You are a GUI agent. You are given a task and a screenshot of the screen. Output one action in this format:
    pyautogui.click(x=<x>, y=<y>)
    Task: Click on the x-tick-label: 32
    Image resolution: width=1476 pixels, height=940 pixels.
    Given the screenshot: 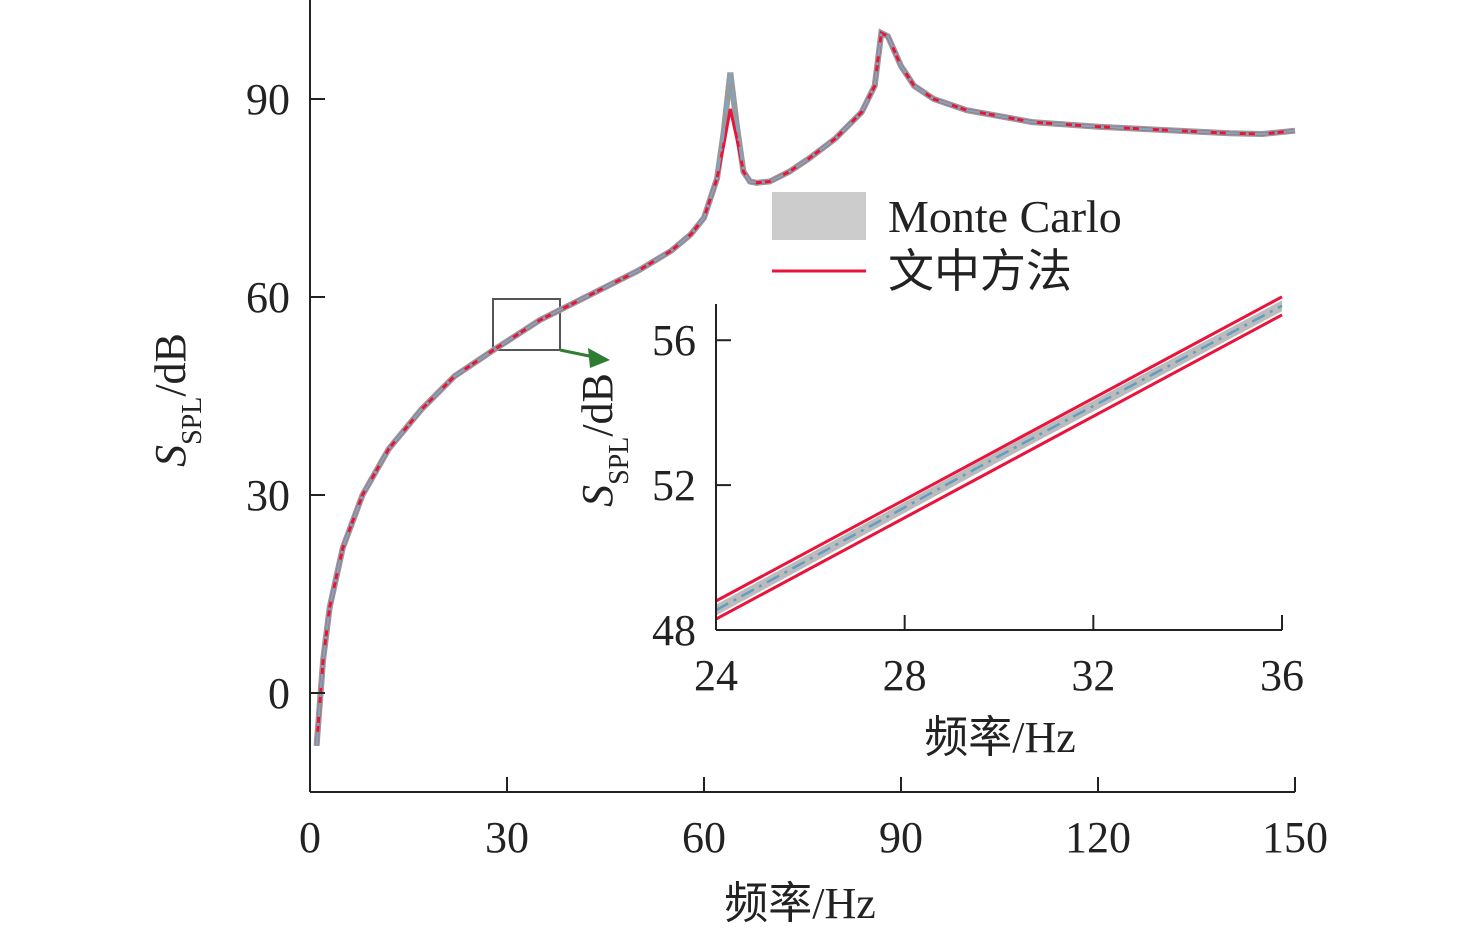 What is the action you would take?
    pyautogui.click(x=1093, y=675)
    